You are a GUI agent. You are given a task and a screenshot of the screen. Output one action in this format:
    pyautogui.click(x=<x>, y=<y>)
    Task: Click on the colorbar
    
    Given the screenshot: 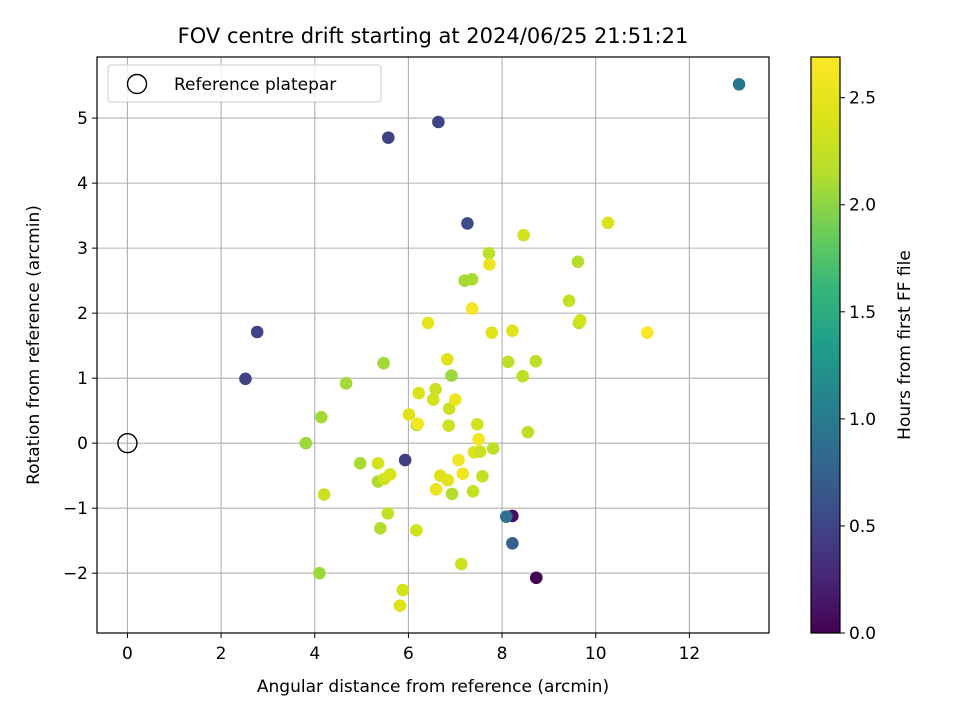 What is the action you would take?
    pyautogui.click(x=825, y=345)
    